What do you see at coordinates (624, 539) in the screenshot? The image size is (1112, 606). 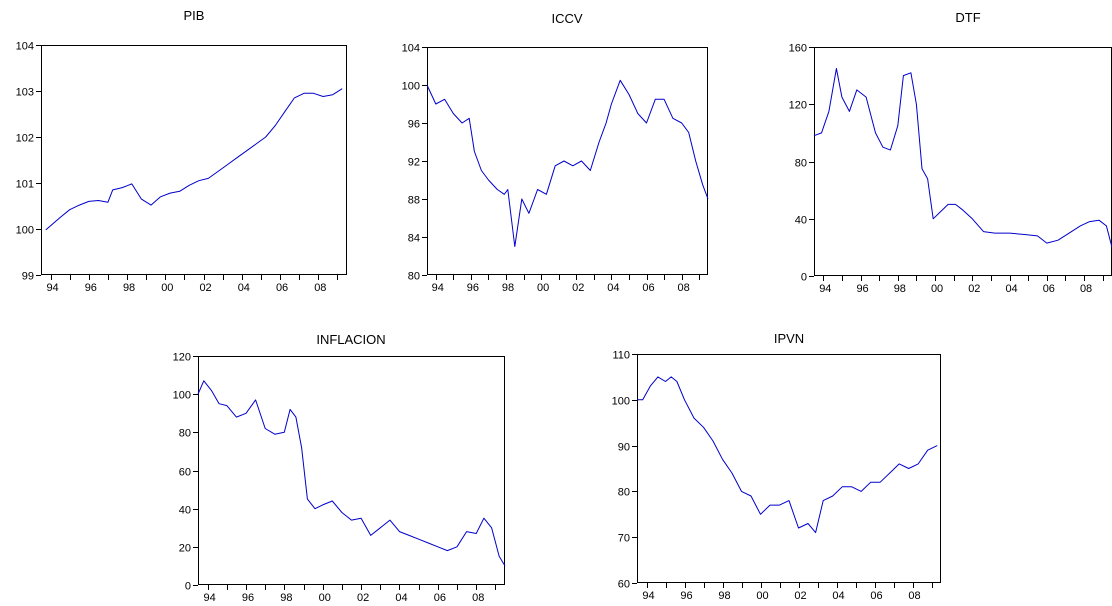 I see `y-tick-label: 70` at bounding box center [624, 539].